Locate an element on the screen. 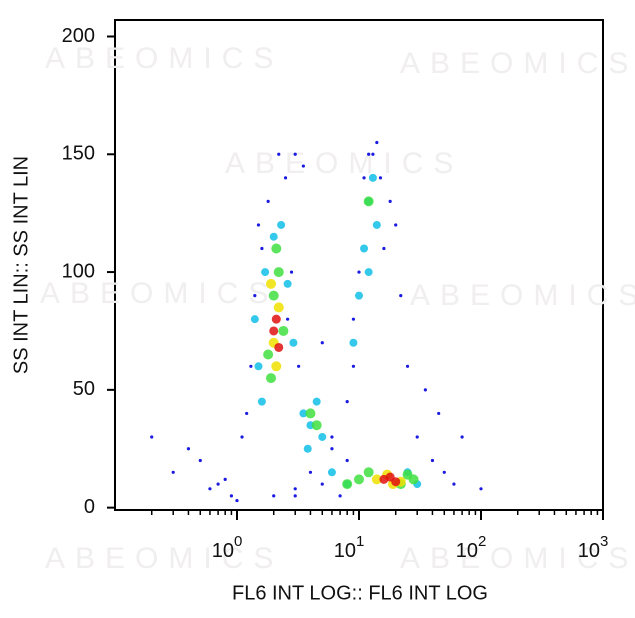 The width and height of the screenshot is (635, 618). y-tick-label: 200 is located at coordinates (78, 36).